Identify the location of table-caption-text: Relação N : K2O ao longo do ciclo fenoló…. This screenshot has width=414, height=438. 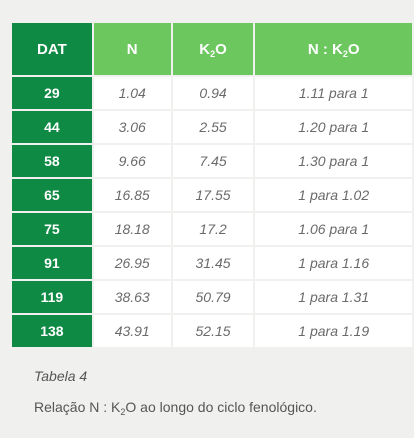
(175, 408).